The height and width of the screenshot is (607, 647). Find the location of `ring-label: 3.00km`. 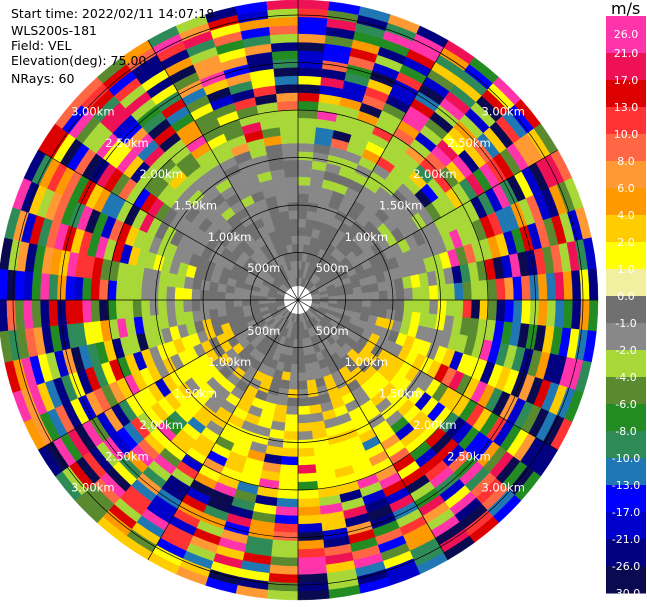

ring-label: 3.00km is located at coordinates (92, 111).